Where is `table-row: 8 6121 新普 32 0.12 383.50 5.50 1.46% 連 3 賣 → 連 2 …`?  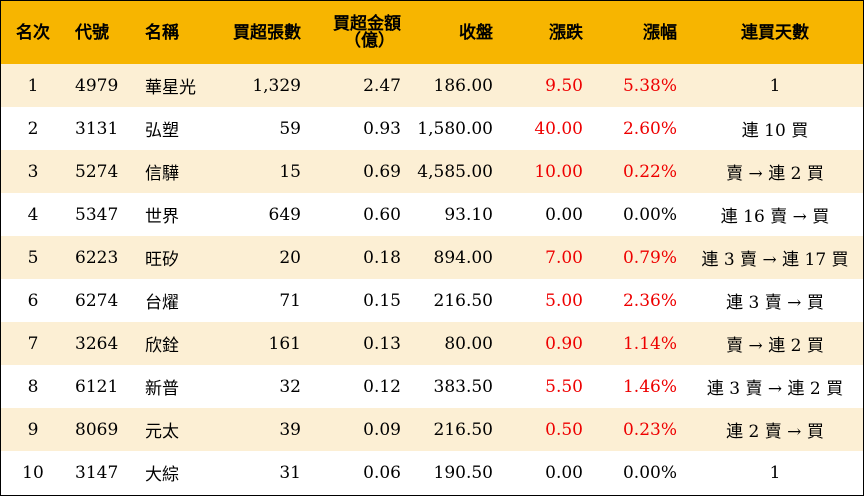 table-row: 8 6121 新普 32 0.12 383.50 5.50 1.46% 連 3 賣 → 連 2 … is located at coordinates (432, 386).